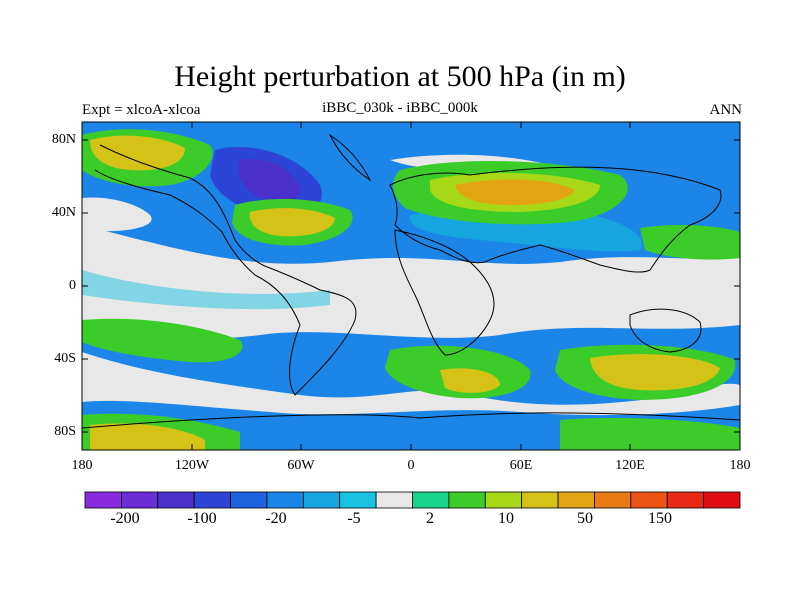 The width and height of the screenshot is (800, 600). Describe the element at coordinates (630, 465) in the screenshot. I see `lon-tick: 120E` at that location.